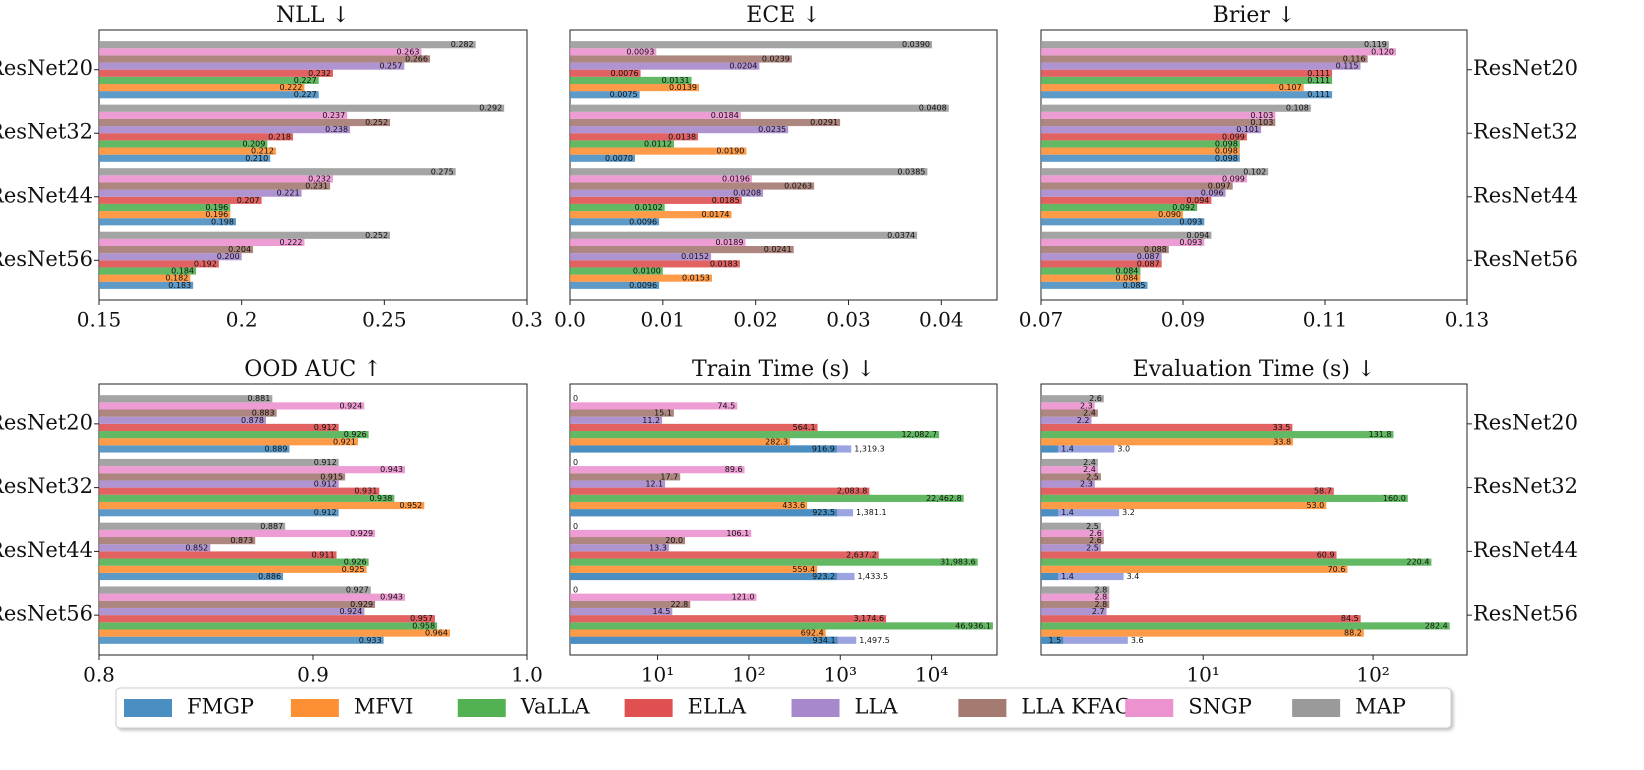 The image size is (1644, 770). What do you see at coordinates (848, 320) in the screenshot?
I see `x-tick-label: 0.03` at bounding box center [848, 320].